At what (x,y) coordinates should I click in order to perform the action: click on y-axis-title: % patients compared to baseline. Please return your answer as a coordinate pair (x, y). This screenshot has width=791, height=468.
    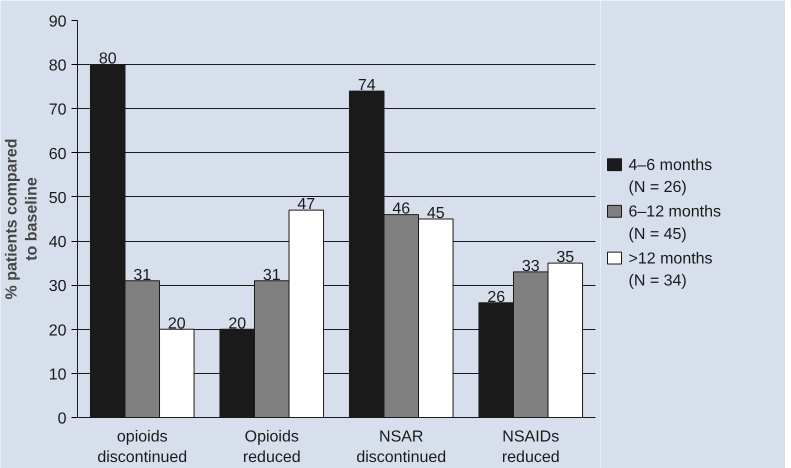
    Looking at the image, I should click on (22, 219).